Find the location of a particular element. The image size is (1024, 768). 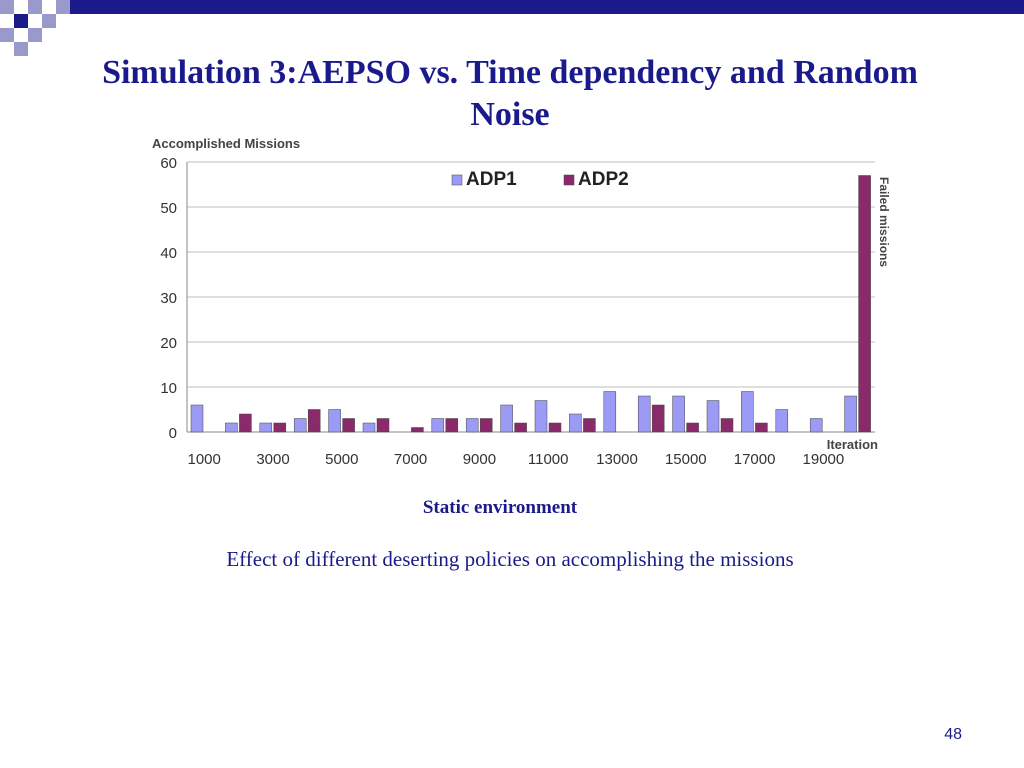

y-tick-label: 10 is located at coordinates (168, 388).